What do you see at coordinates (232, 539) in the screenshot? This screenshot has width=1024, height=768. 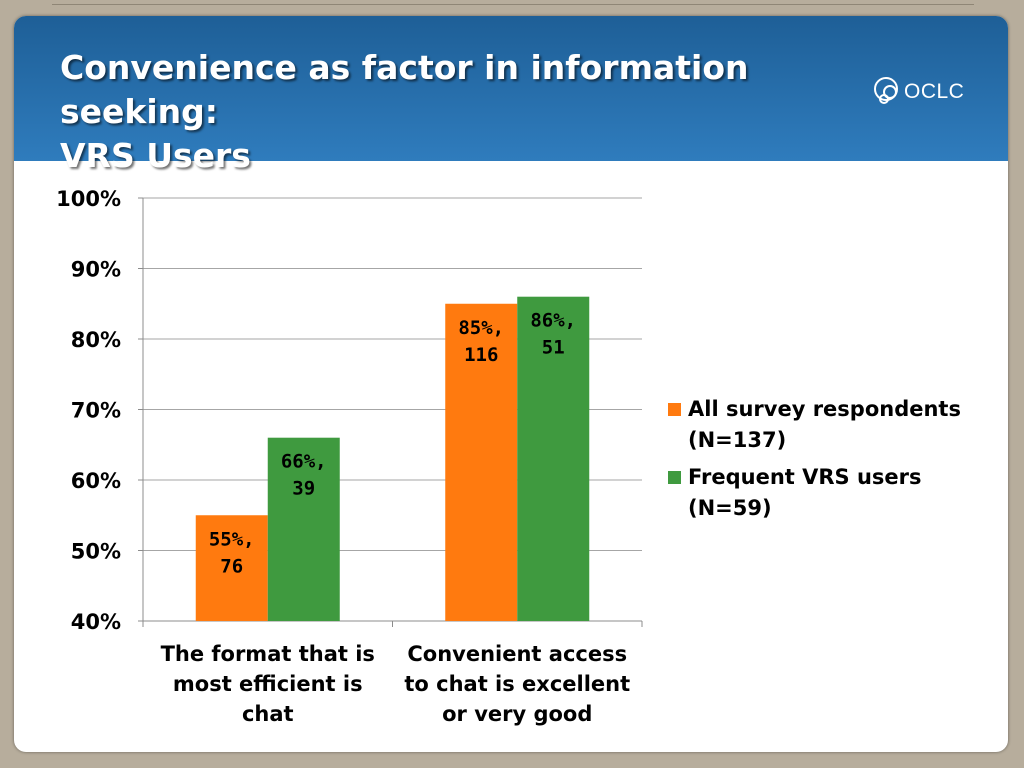 I see `data-label: 55%,` at bounding box center [232, 539].